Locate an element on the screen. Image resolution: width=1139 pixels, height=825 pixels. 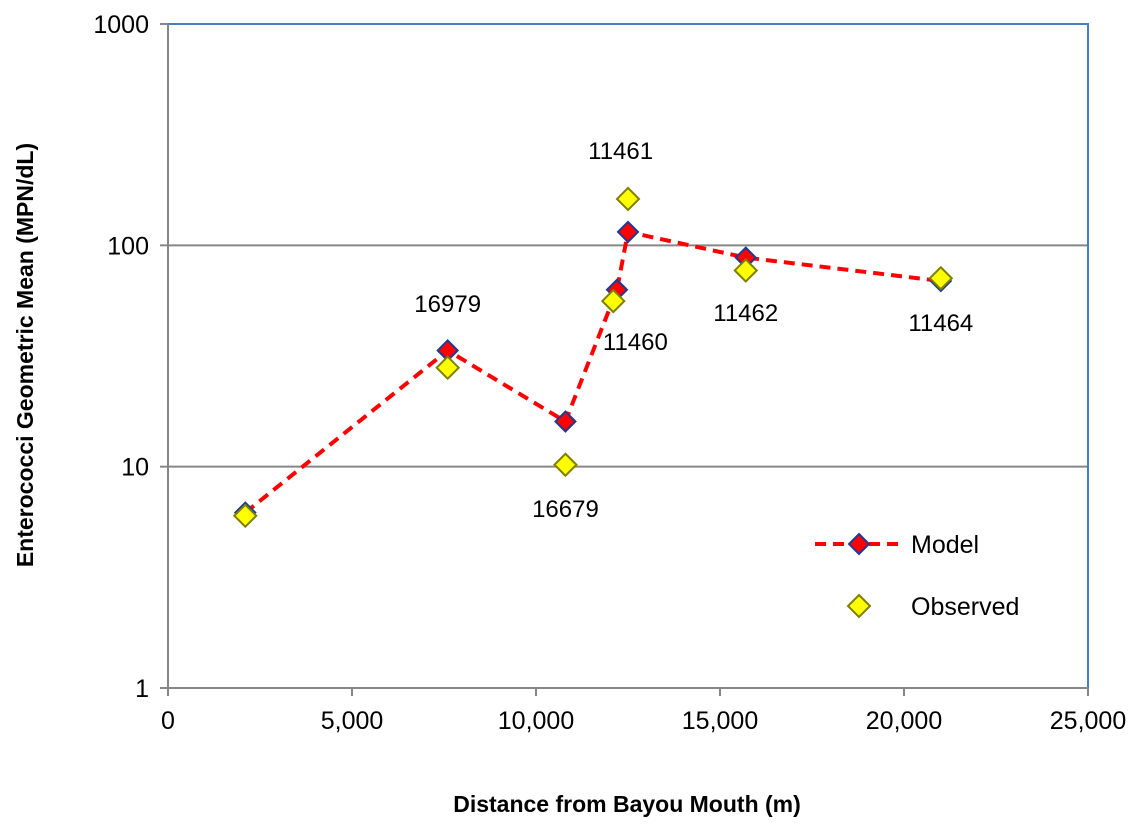
y-tick-label: 100 is located at coordinates (128, 246).